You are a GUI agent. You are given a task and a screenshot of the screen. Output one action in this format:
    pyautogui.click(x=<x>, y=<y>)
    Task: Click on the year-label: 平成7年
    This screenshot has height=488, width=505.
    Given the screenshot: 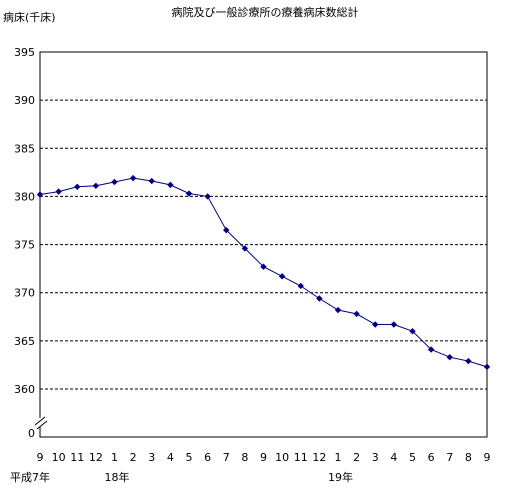 What is the action you would take?
    pyautogui.click(x=30, y=477)
    